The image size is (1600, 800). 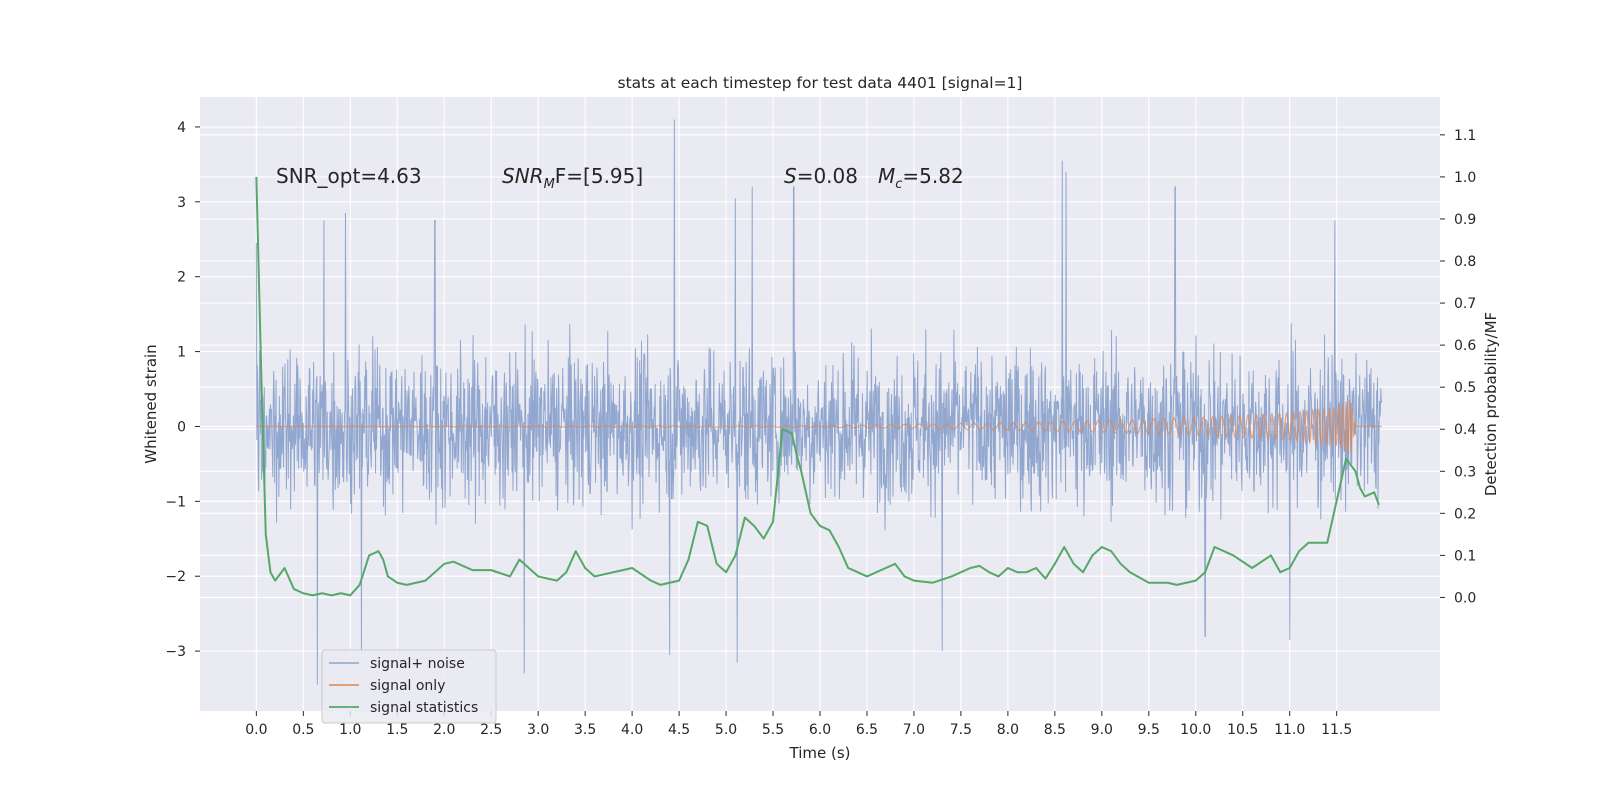 What do you see at coordinates (599, 176) in the screenshot?
I see `annotation-snr-mf-rest: F=[5.95]` at bounding box center [599, 176].